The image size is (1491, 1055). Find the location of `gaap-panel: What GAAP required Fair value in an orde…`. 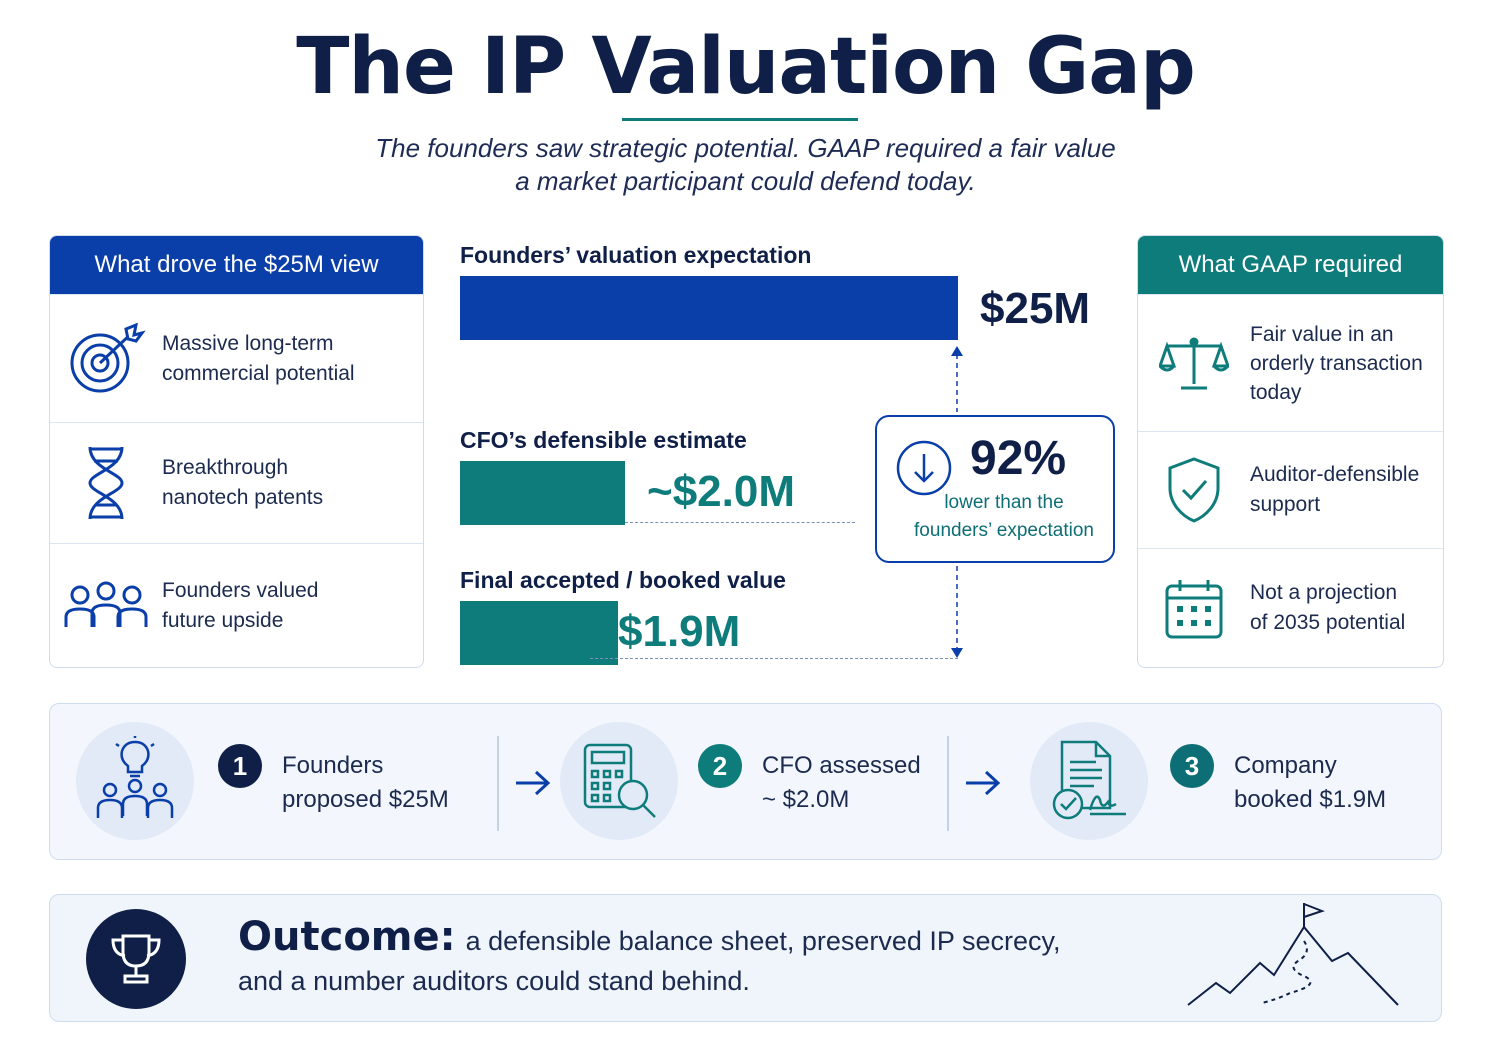

gaap-panel: What GAAP required Fair value in an orde… is located at coordinates (1290, 451).